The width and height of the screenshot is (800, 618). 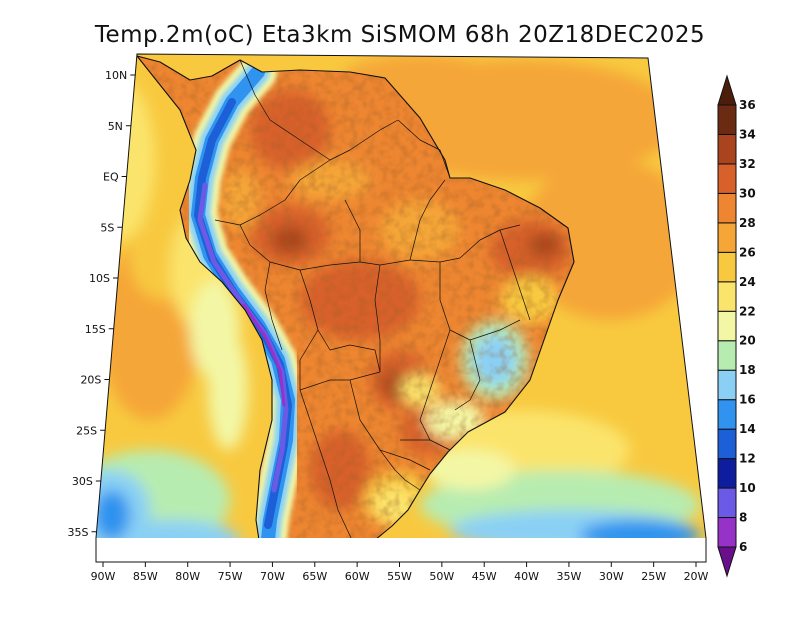 I want to click on colorbar-tick-label: 30, so click(x=747, y=193).